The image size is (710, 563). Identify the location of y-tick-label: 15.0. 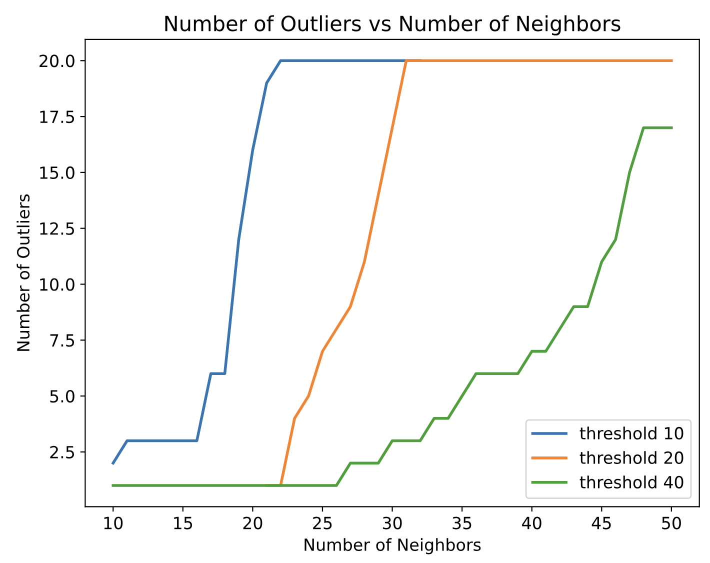
(57, 173).